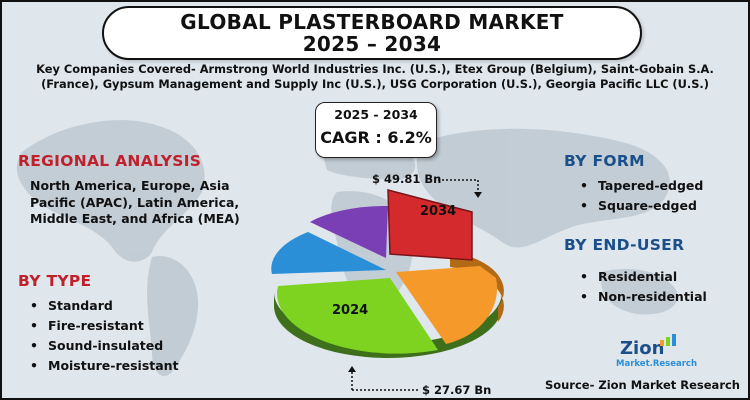 The image size is (750, 400). Describe the element at coordinates (104, 306) in the screenshot. I see `list-item: Standard` at that location.